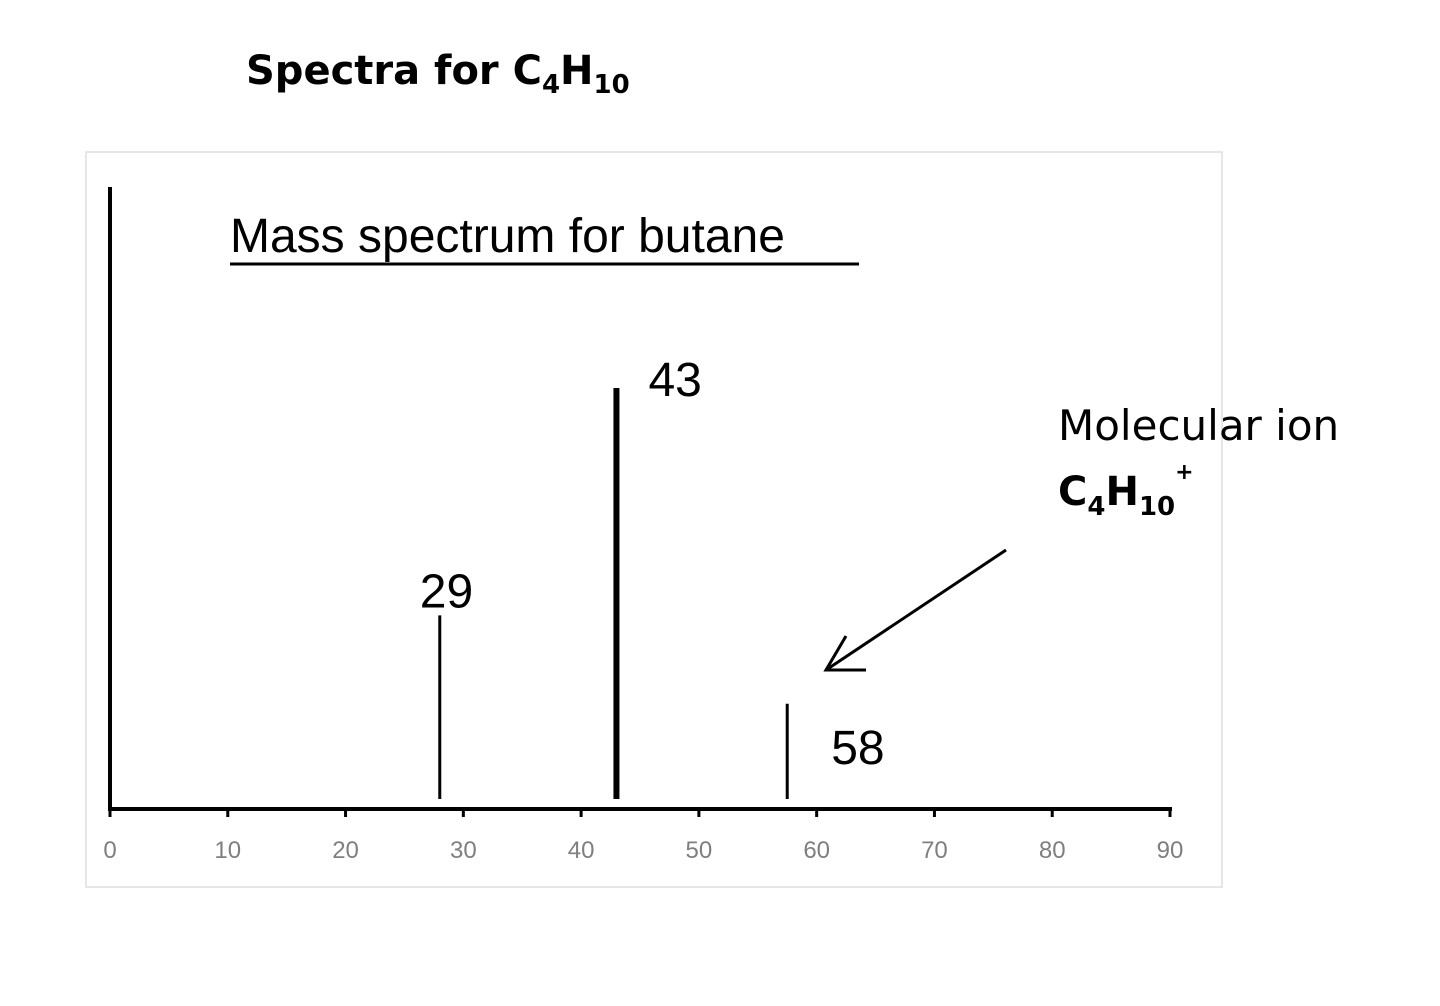 The height and width of the screenshot is (1006, 1440). Describe the element at coordinates (613, 593) in the screenshot. I see `spectrum-peaks` at that location.